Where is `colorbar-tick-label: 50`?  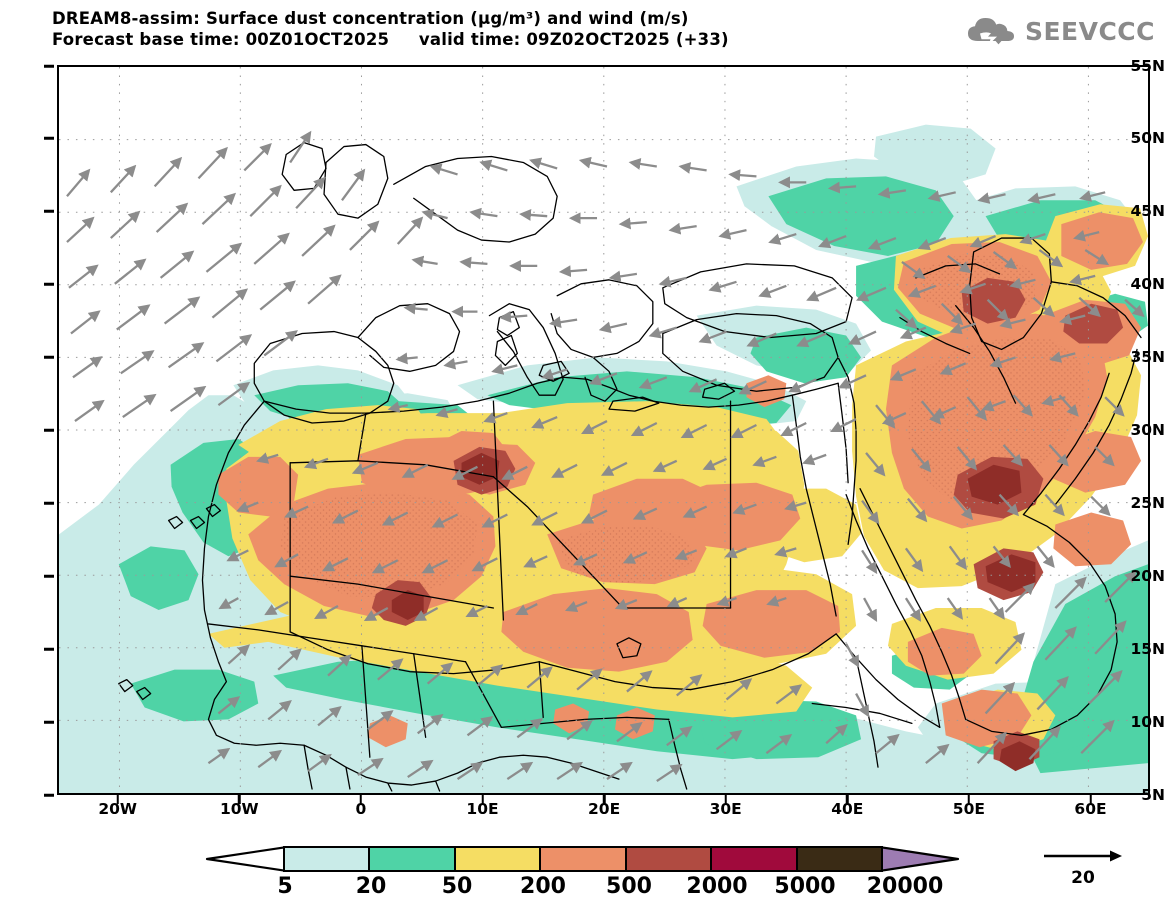 colorbar-tick-label: 50 is located at coordinates (457, 886).